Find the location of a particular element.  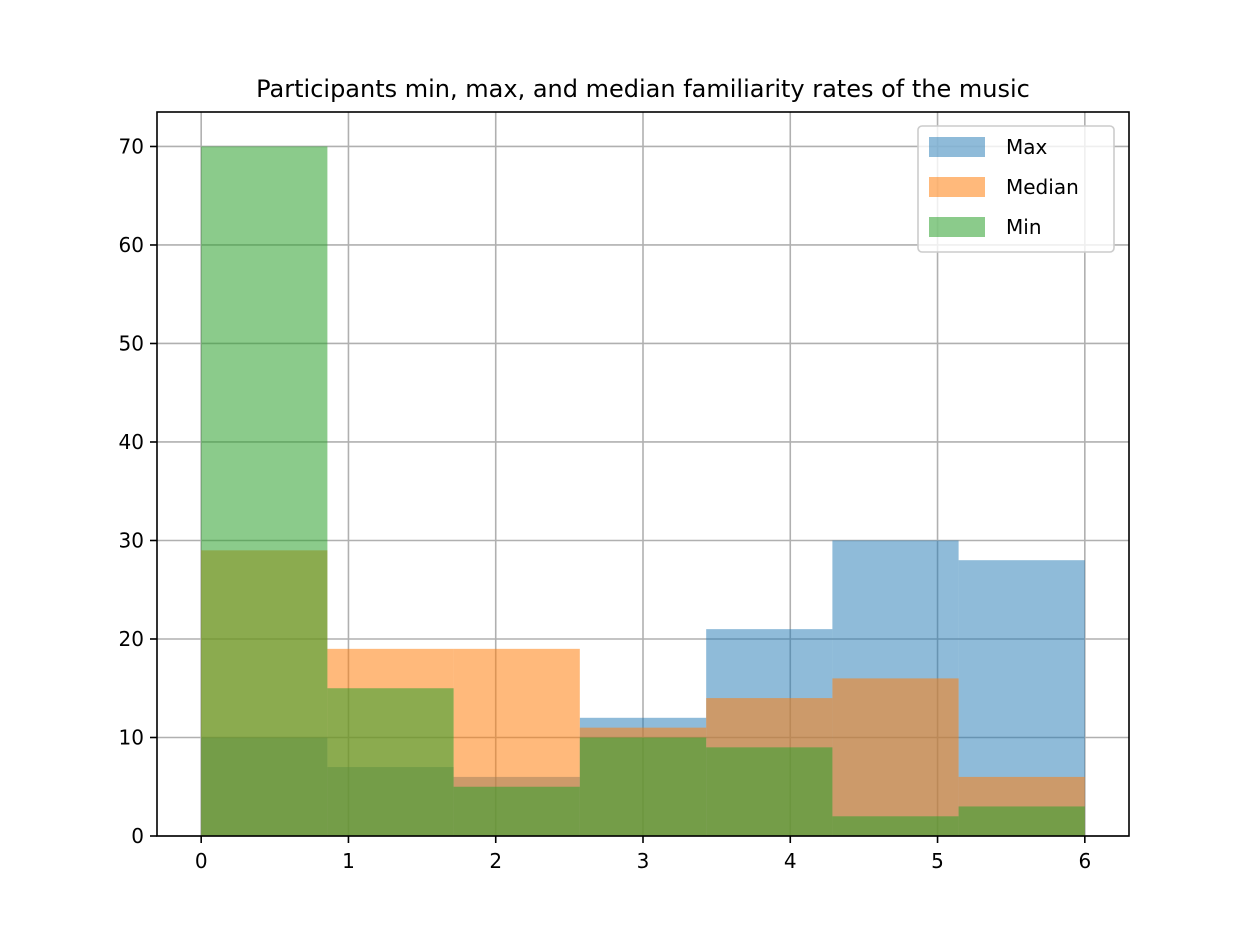

legend-swatch-median is located at coordinates (957, 187).